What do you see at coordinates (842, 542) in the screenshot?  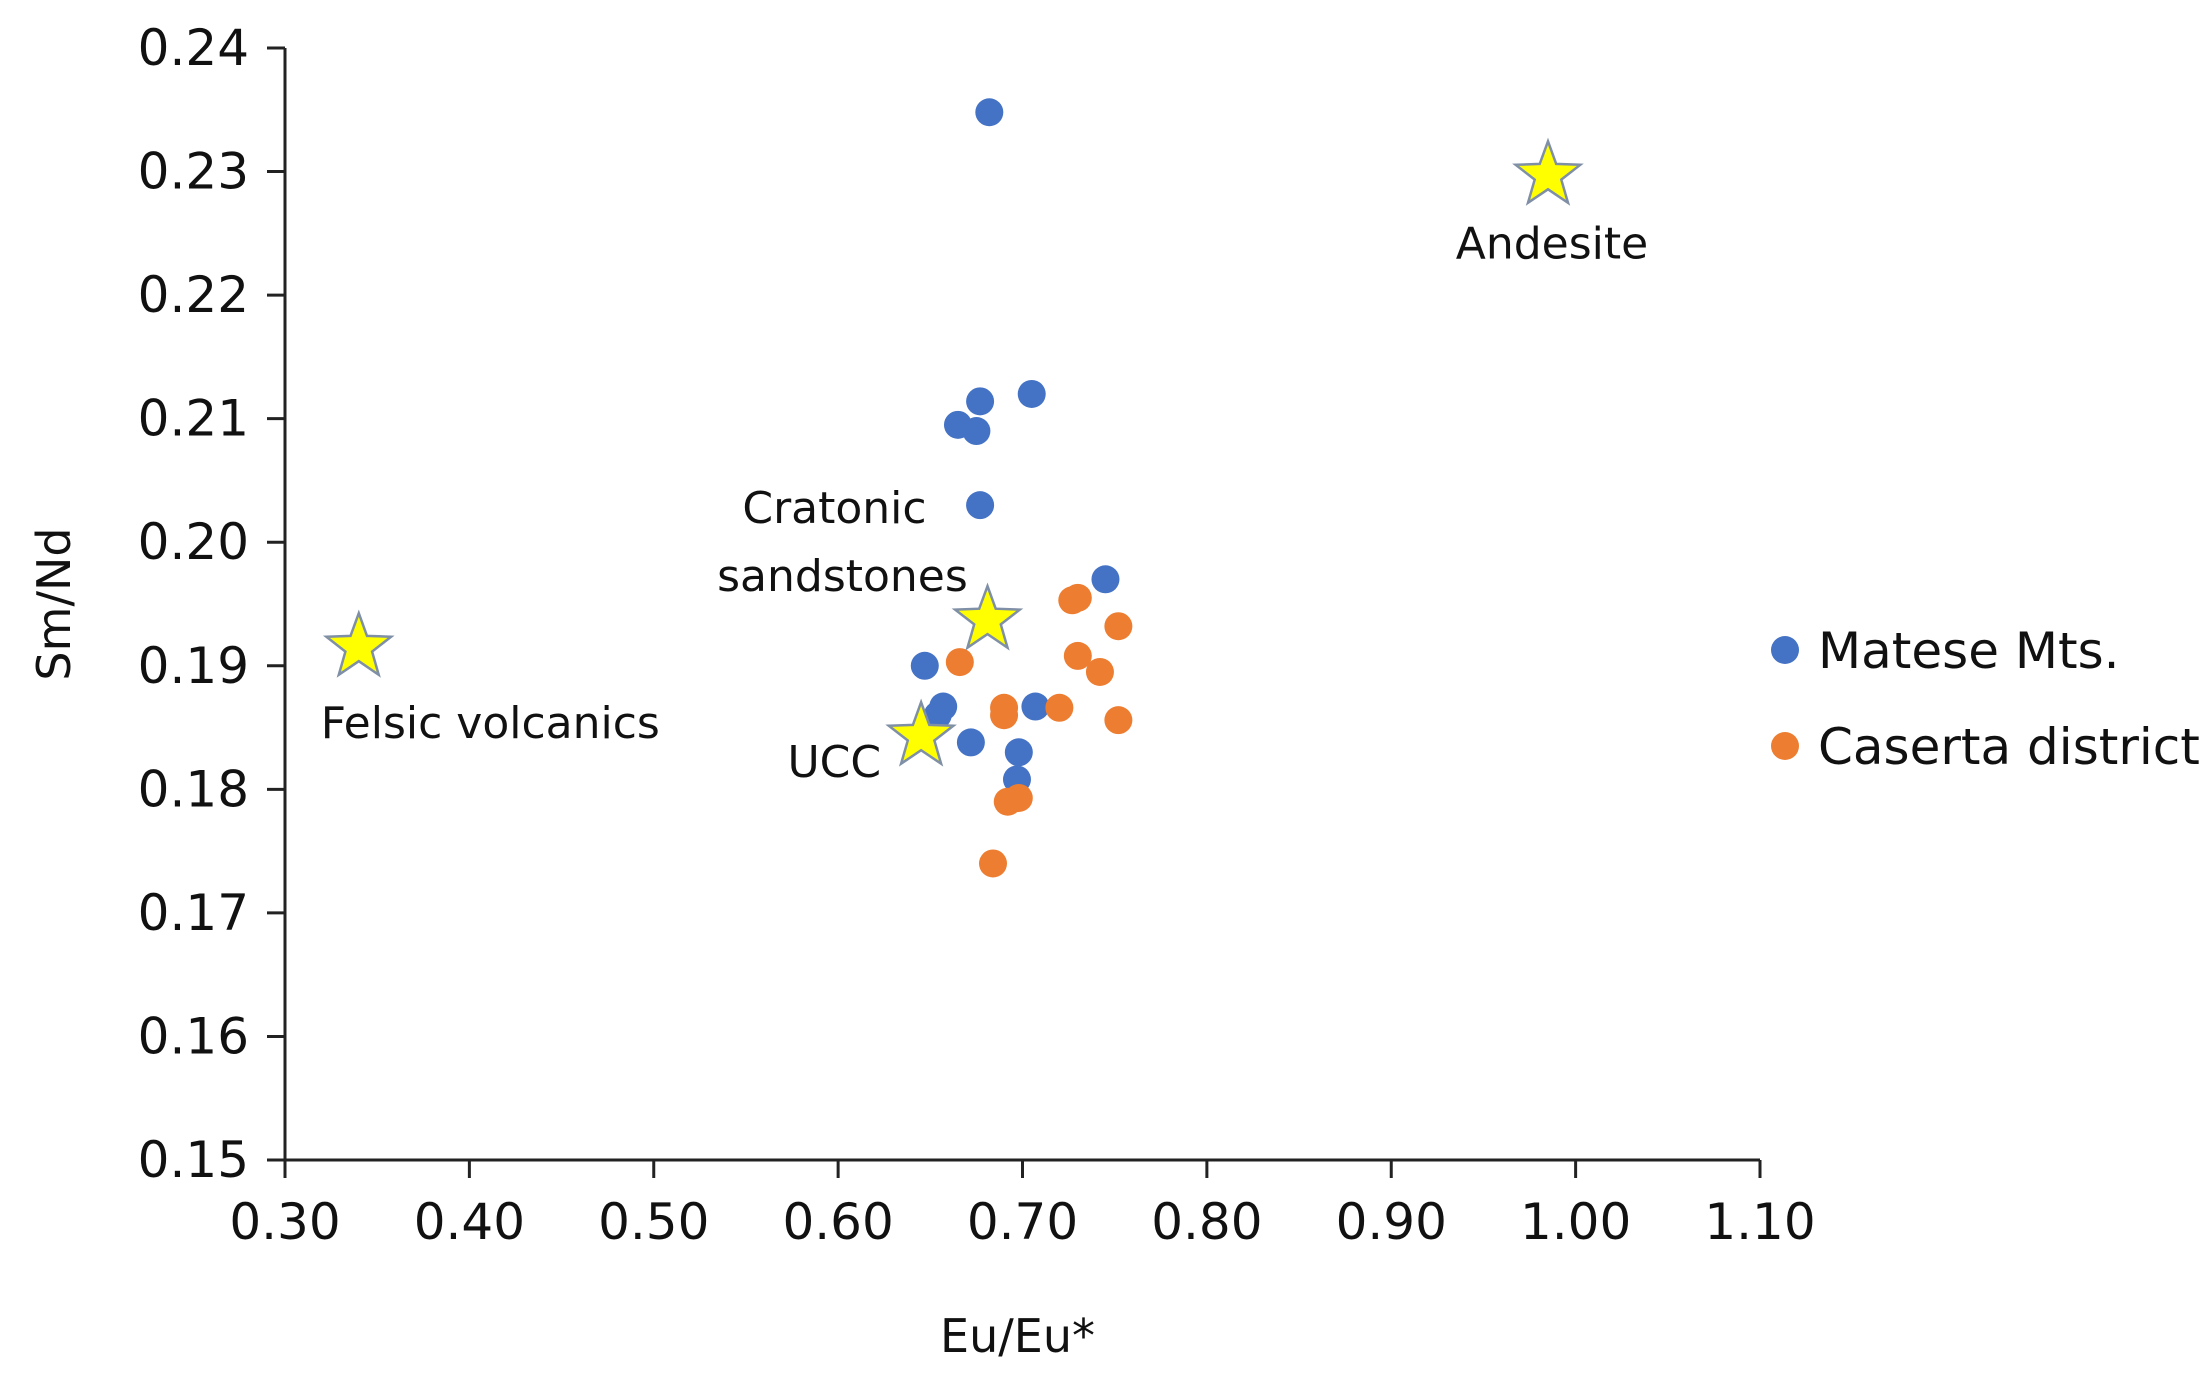 I see `reference-label-cratonic-sandstones: Cratonic sandstones` at bounding box center [842, 542].